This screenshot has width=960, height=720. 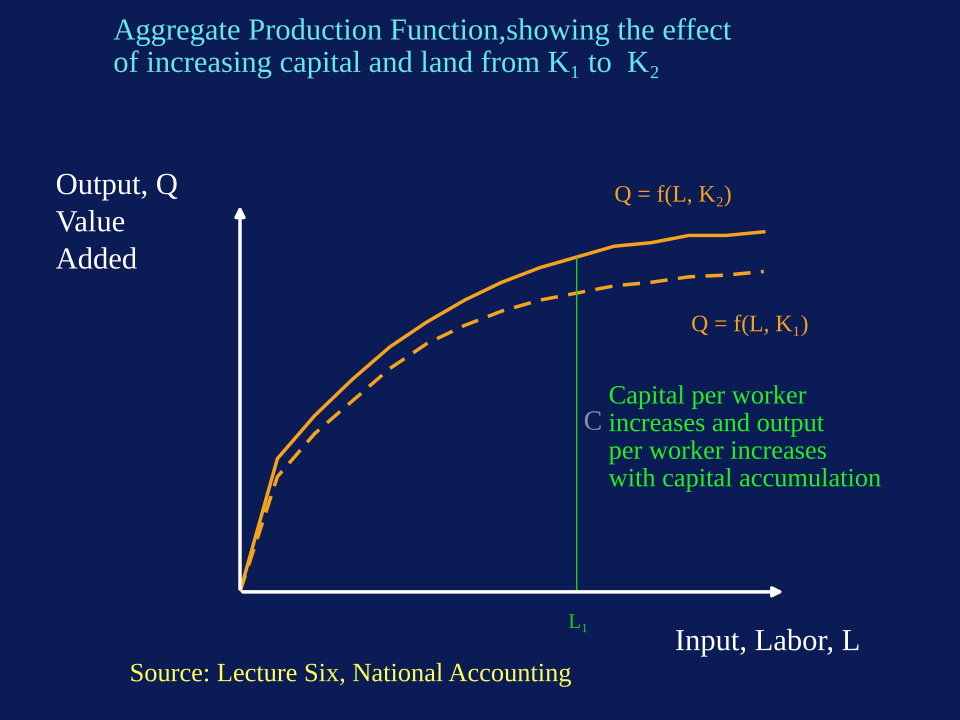 What do you see at coordinates (117, 221) in the screenshot?
I see `y-axis-title: Output, Q Value Added` at bounding box center [117, 221].